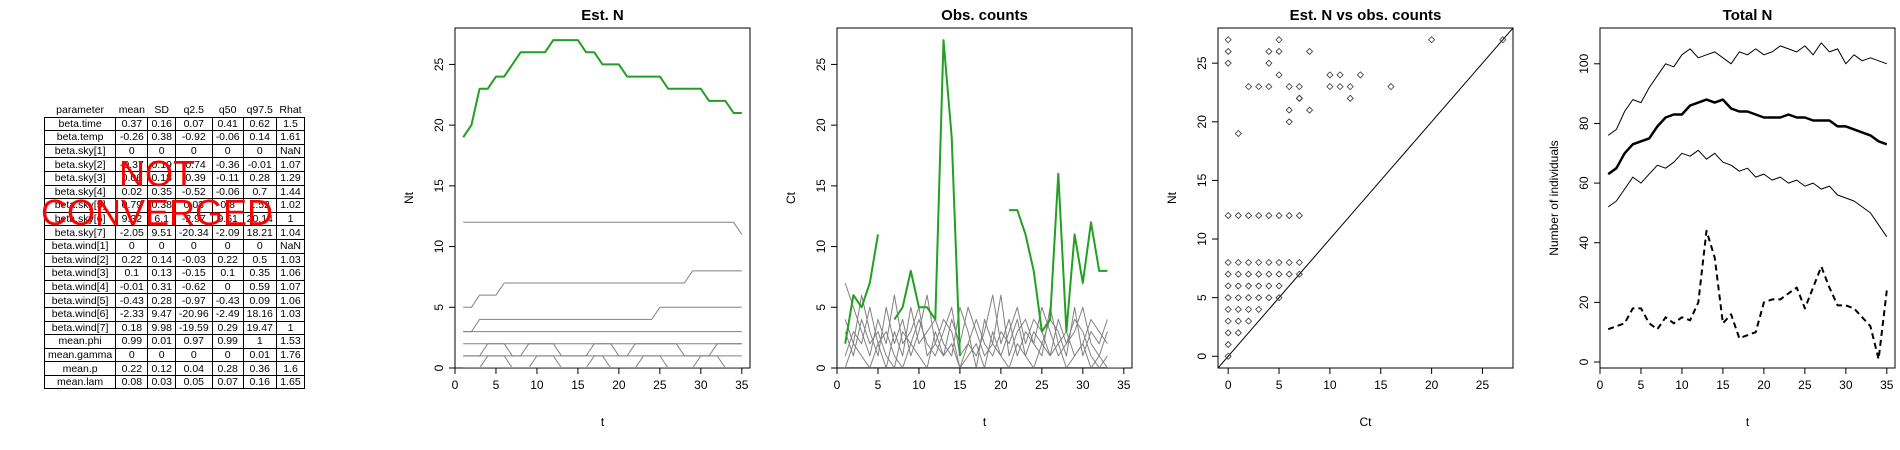 This screenshot has height=450, width=1900. I want to click on y-axis-label: Nt, so click(409, 197).